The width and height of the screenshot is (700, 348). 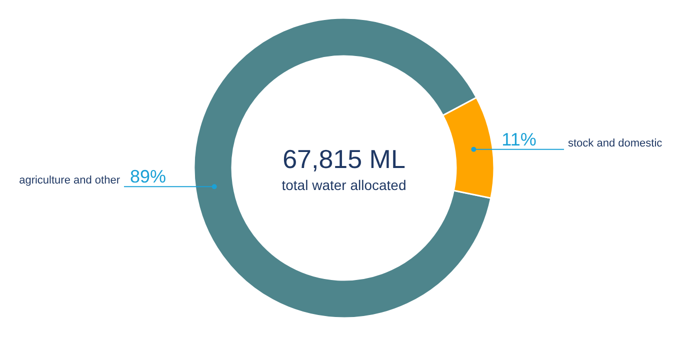 What do you see at coordinates (148, 176) in the screenshot?
I see `data-label: 89%` at bounding box center [148, 176].